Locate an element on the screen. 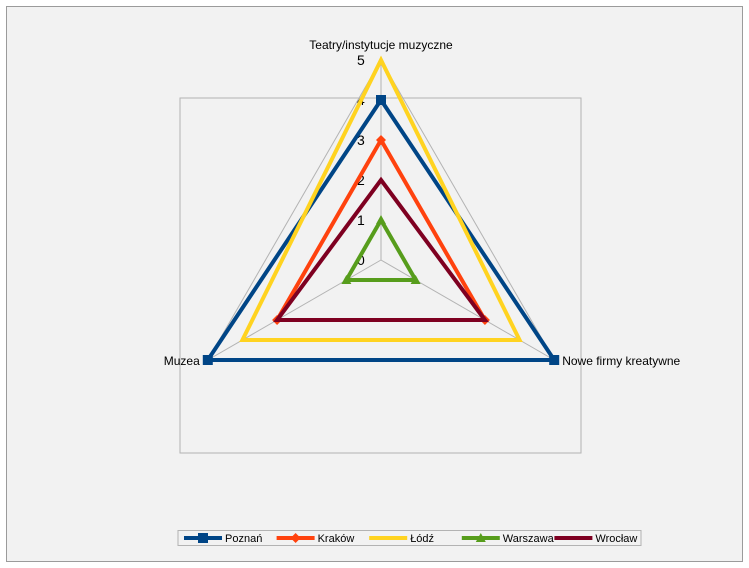  axis-label: Teatry/instytucje muzyczne is located at coordinates (381, 45).